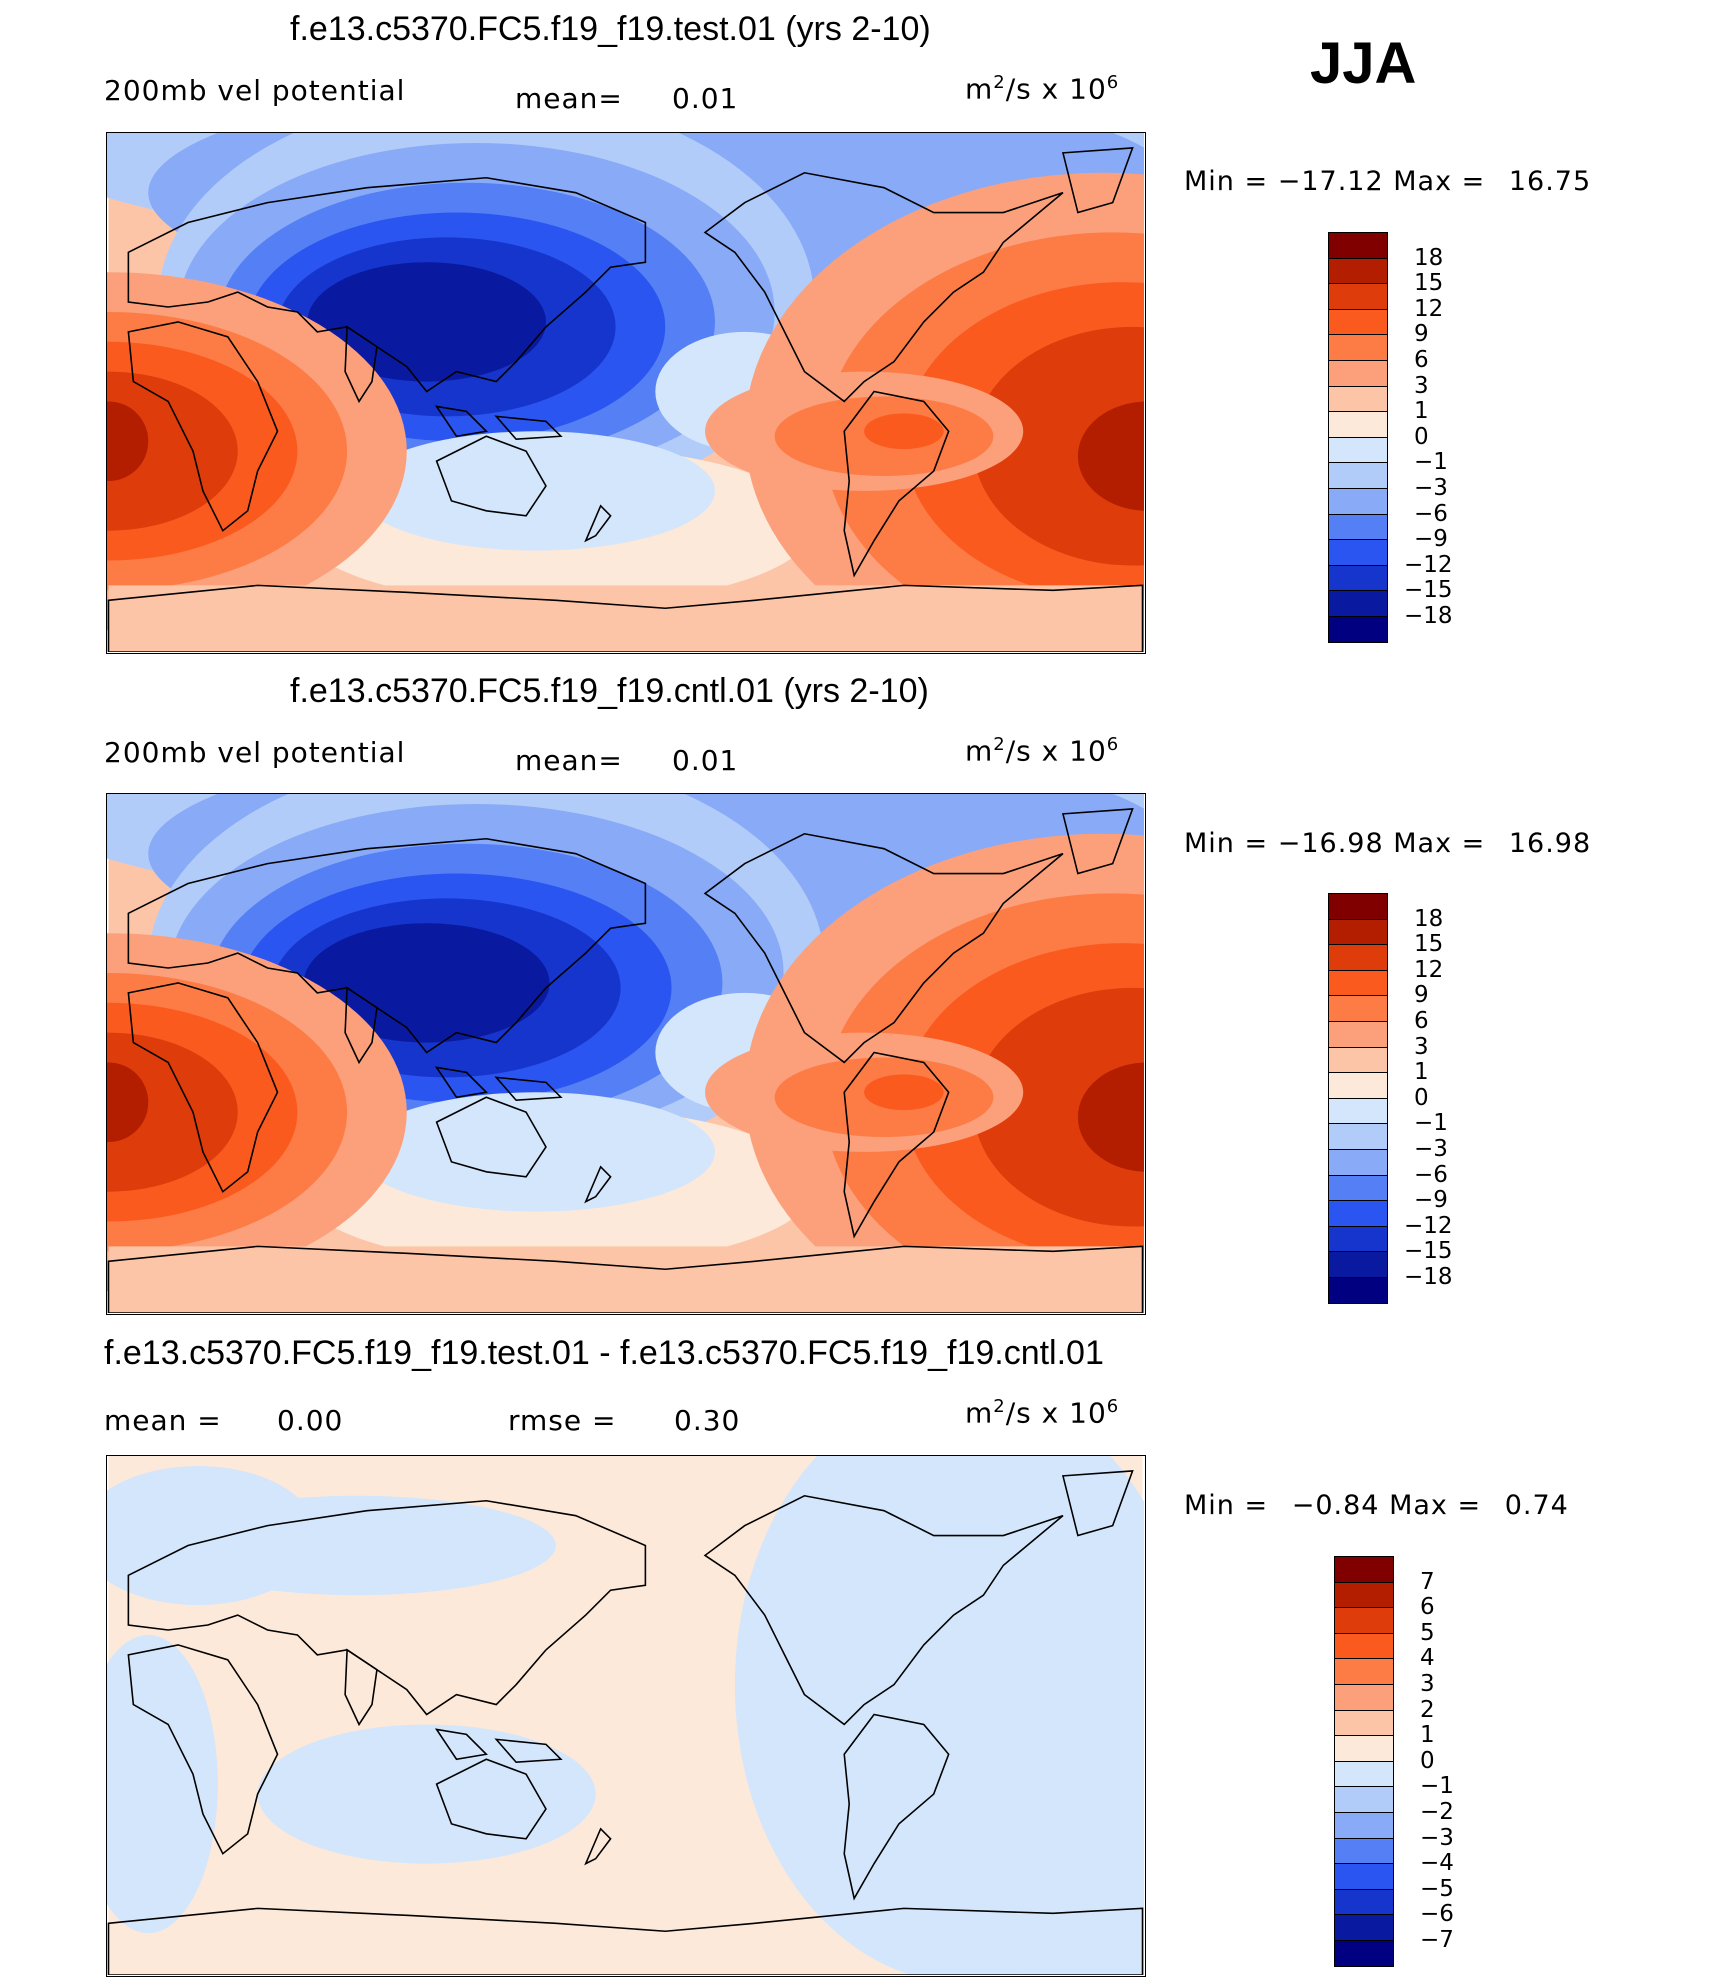 Image resolution: width=1710 pixels, height=1979 pixels. What do you see at coordinates (1042, 751) in the screenshot?
I see `panel2-units: m2/s x 106` at bounding box center [1042, 751].